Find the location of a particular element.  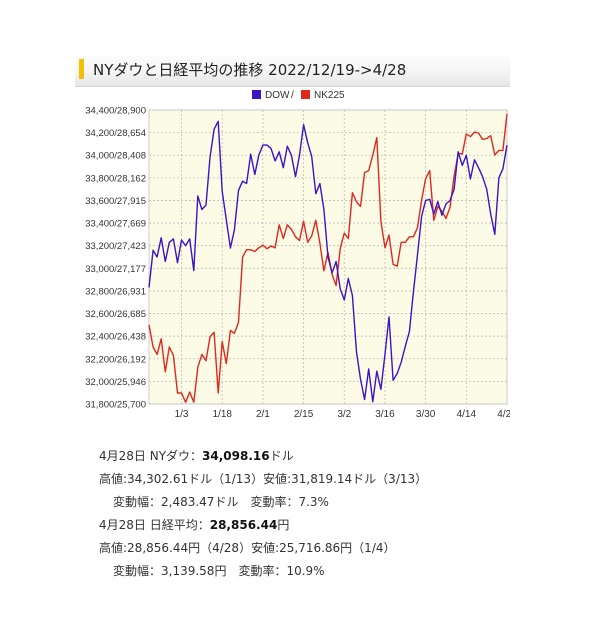

title-bar: NYダウと日経平均の推移 2022/12/19->4/28 is located at coordinates (292, 69).